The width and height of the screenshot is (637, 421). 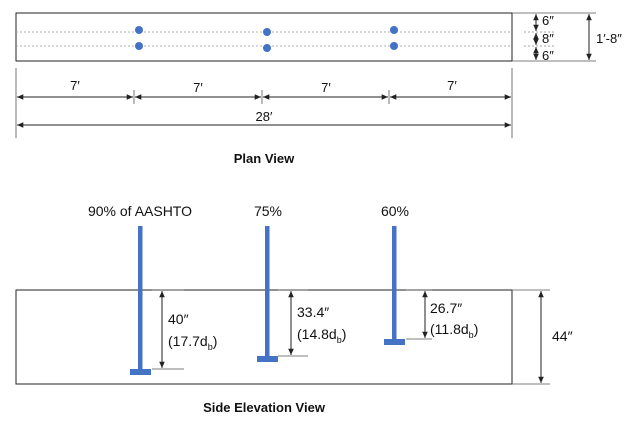 I want to click on dim-label-6in-top: 6″, so click(x=548, y=20).